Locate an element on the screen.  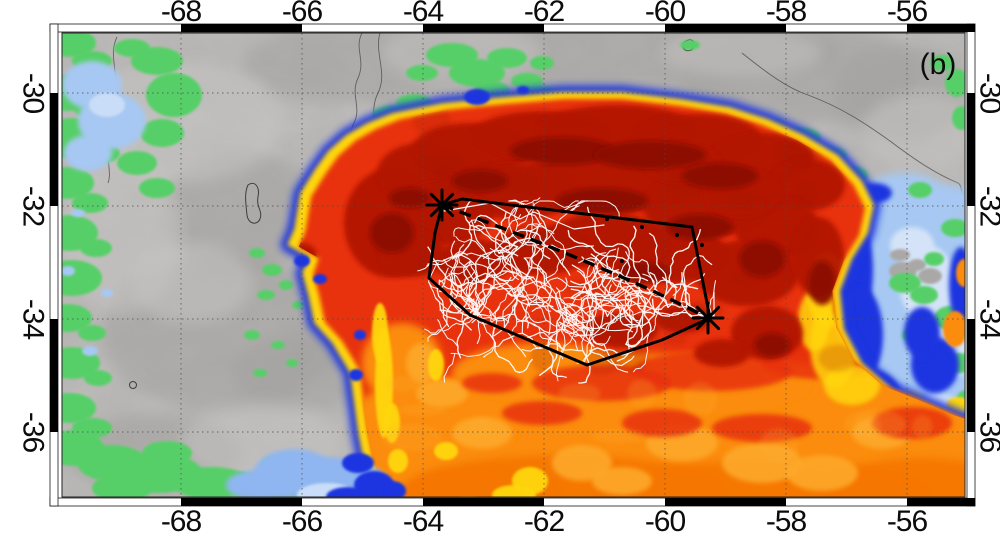
left-axis-labels: -30 -32 -34 -36 is located at coordinates (33, 263).